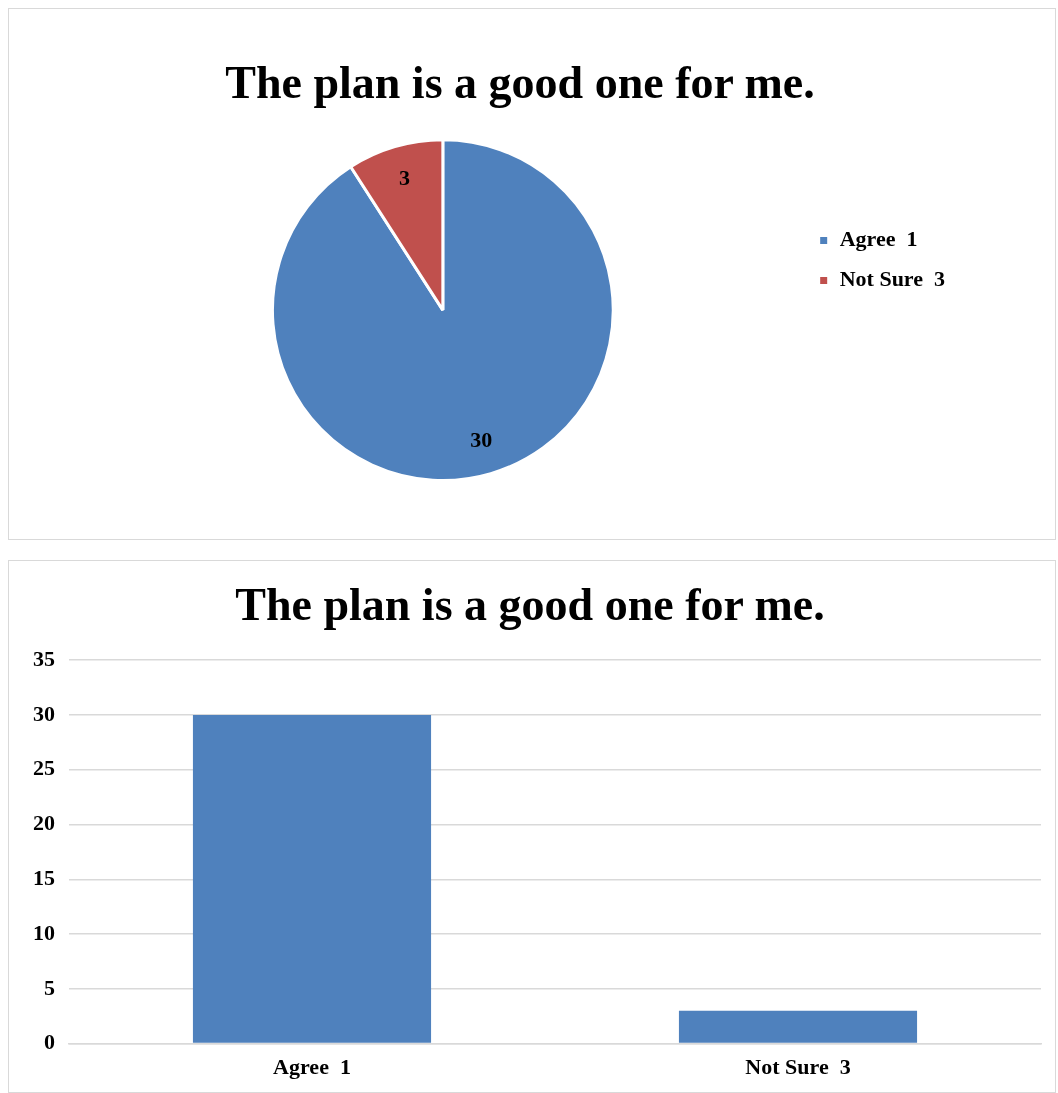  What do you see at coordinates (44, 713) in the screenshot?
I see `y-tick-label: 30` at bounding box center [44, 713].